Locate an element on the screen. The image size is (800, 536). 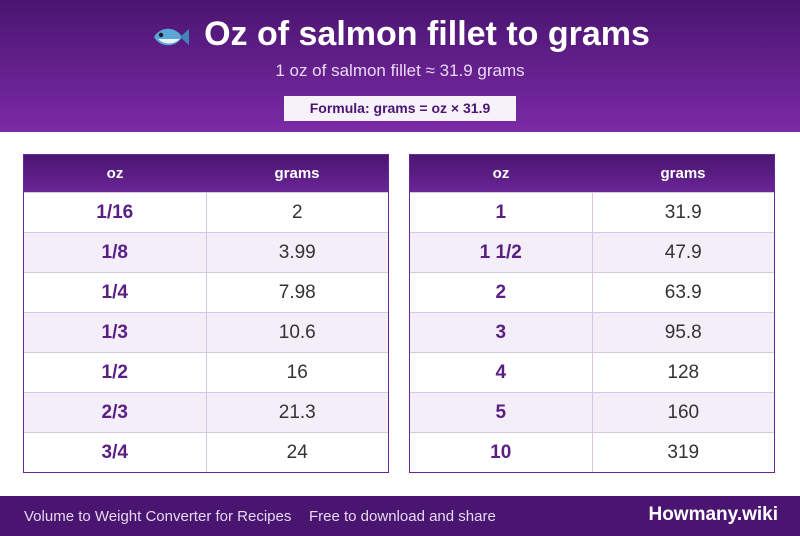
grams-cell: 47.9 is located at coordinates (683, 252).